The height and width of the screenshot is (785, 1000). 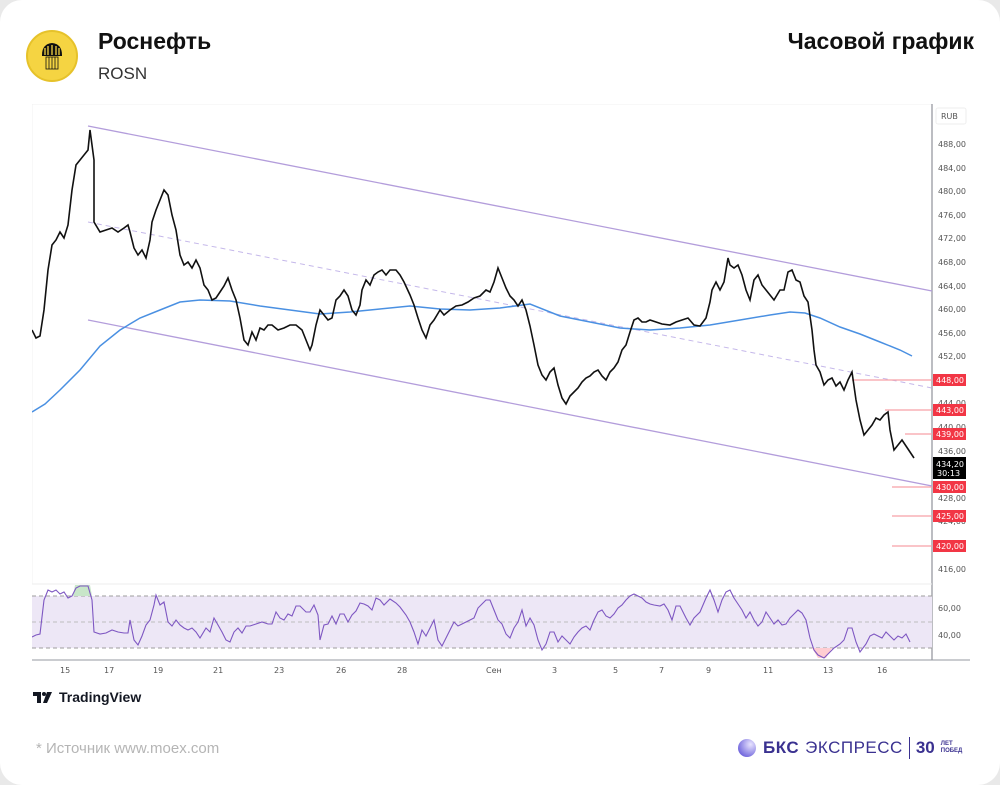 I want to click on svg-text: 428,00, so click(x=952, y=498).